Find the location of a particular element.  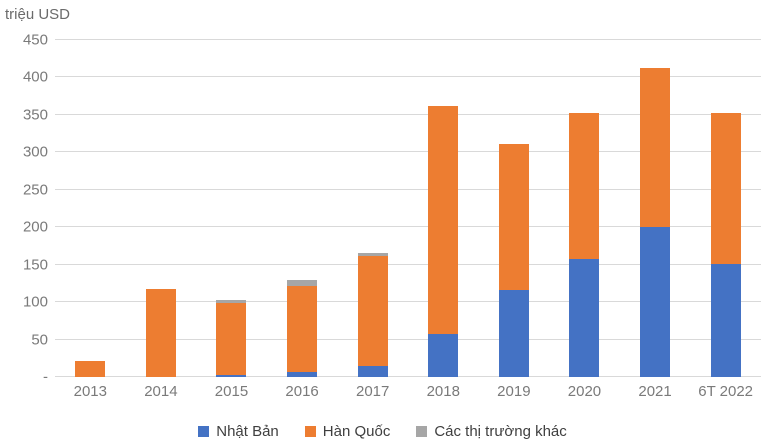

stacked-bar-2018 is located at coordinates (443, 208).